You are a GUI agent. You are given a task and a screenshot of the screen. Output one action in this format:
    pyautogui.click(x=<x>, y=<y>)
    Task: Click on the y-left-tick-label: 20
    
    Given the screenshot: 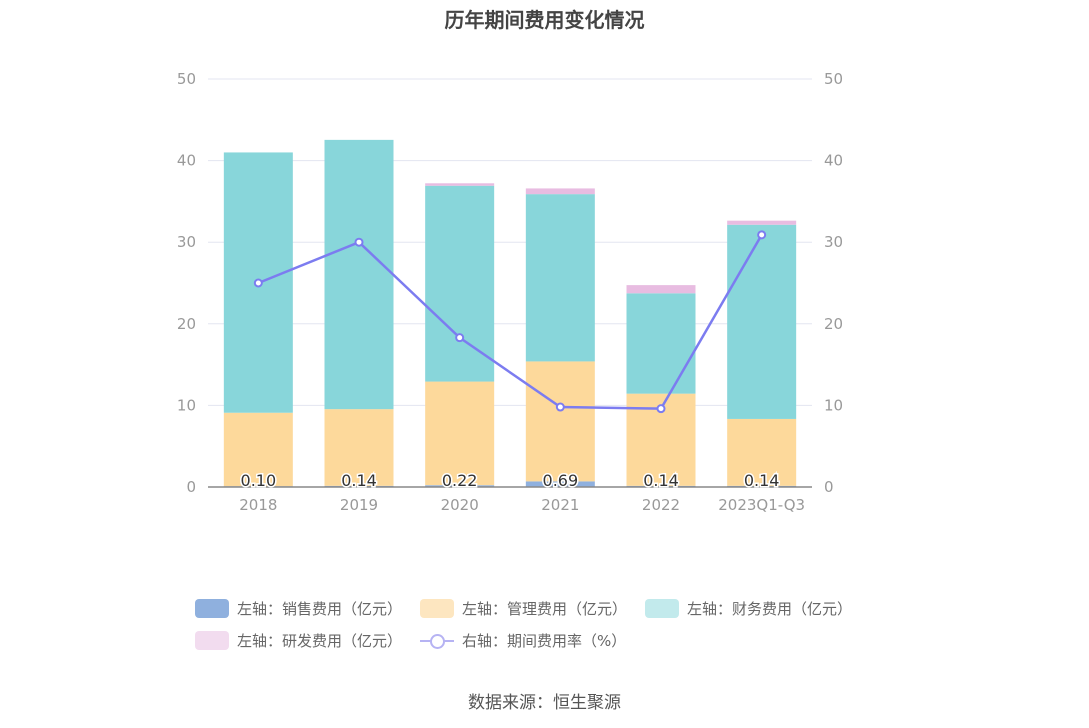 What is the action you would take?
    pyautogui.click(x=186, y=324)
    